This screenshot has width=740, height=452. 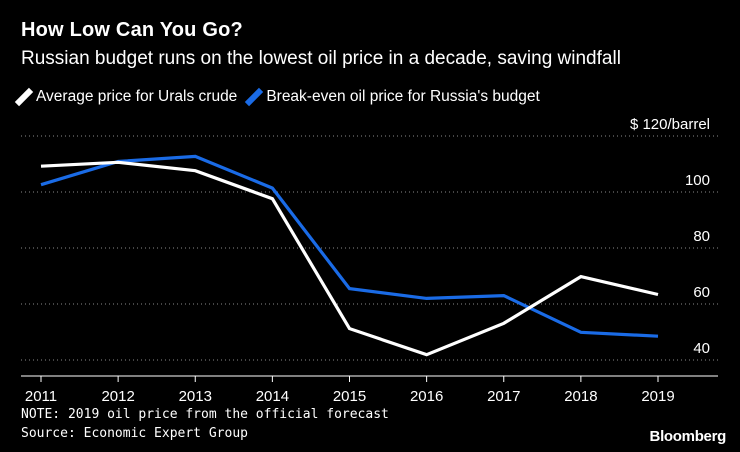 I want to click on legend-item-urals: Average price for Urals crude, so click(x=126, y=97).